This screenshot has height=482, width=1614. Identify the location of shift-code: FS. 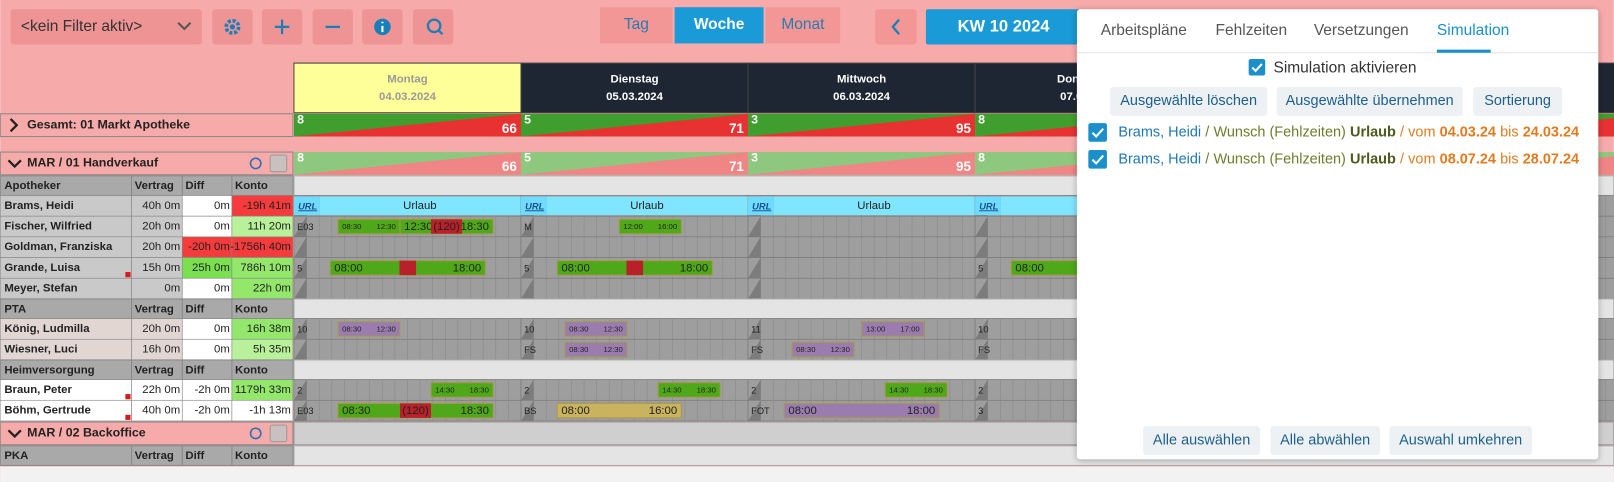
(984, 350).